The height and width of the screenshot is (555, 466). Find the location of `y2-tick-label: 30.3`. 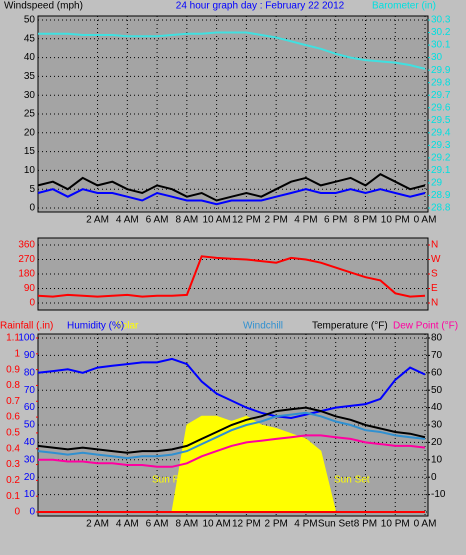

y2-tick-label: 30.3 is located at coordinates (441, 20).